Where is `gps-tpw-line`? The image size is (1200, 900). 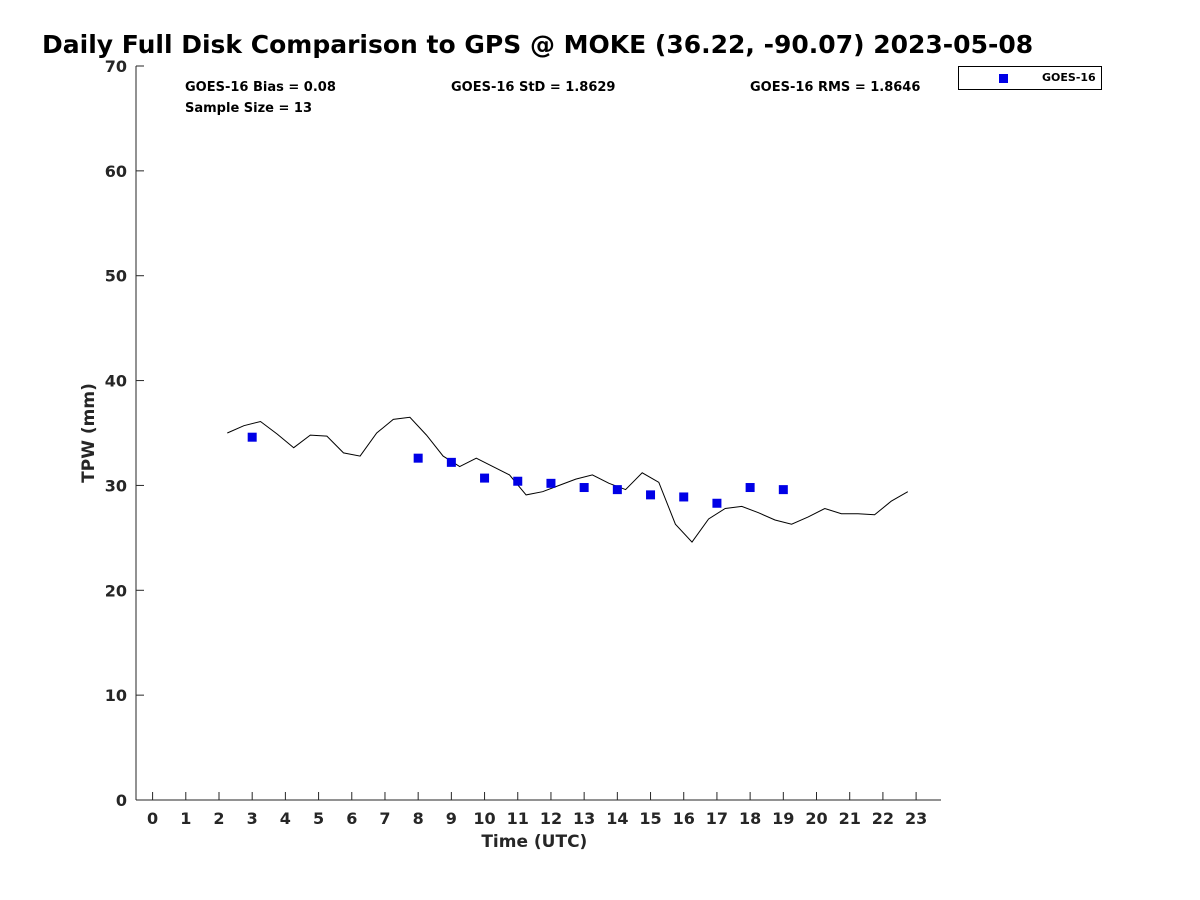
gps-tpw-line is located at coordinates (568, 479).